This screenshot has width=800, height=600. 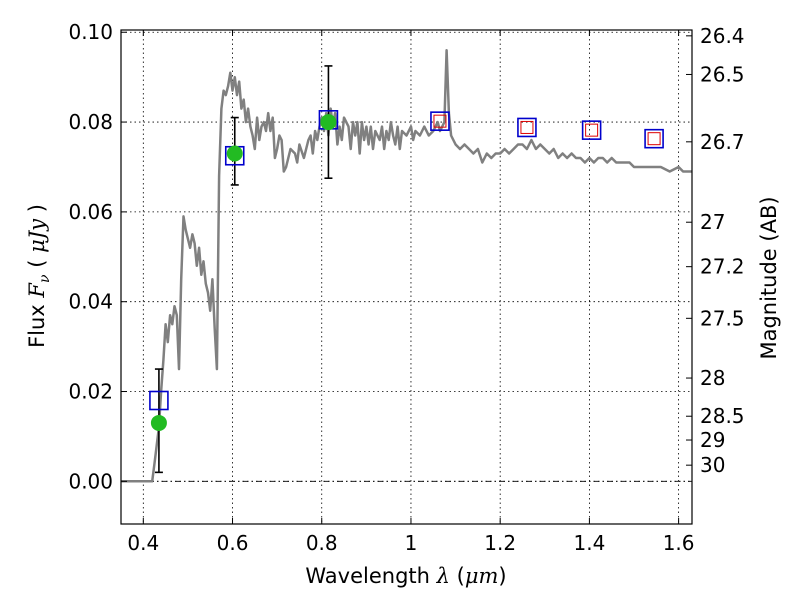 I want to click on y2-tick-label: 30, so click(x=712, y=465).